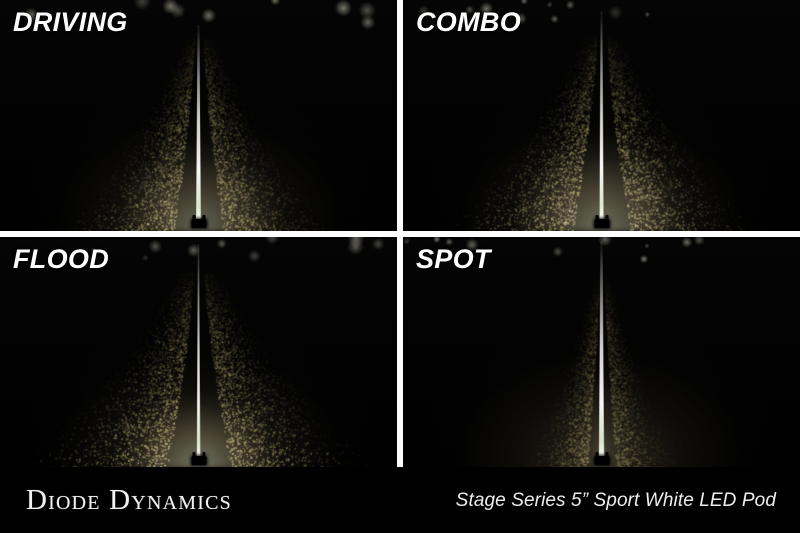 Image resolution: width=800 pixels, height=533 pixels. Describe the element at coordinates (597, 253) in the screenshot. I see `horizon-specks-spot` at that location.